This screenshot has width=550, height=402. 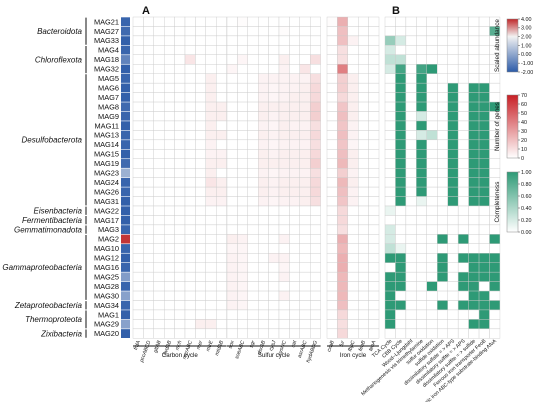 I want to click on gene-label: sox, so click(x=231, y=345).